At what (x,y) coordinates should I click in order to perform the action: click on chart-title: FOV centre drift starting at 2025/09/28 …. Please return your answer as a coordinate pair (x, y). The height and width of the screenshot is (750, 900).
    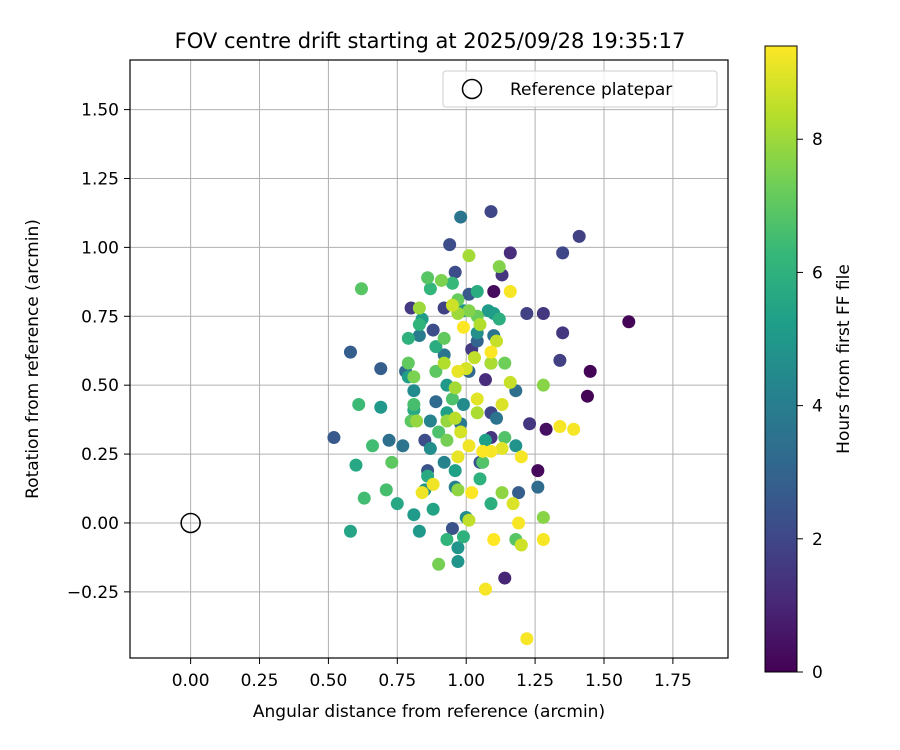
    Looking at the image, I should click on (430, 41).